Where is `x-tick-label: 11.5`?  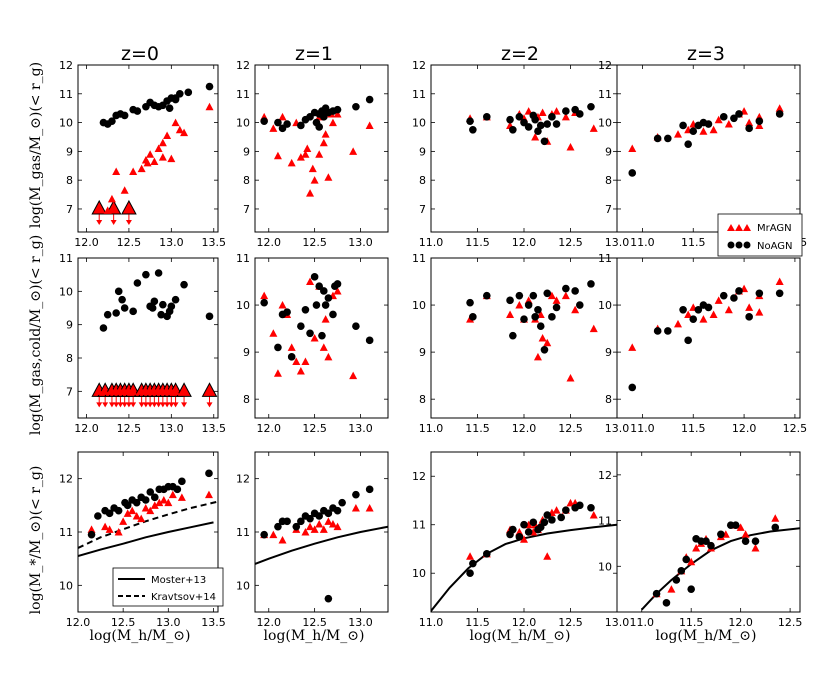 x-tick-label: 11.5 is located at coordinates (477, 242).